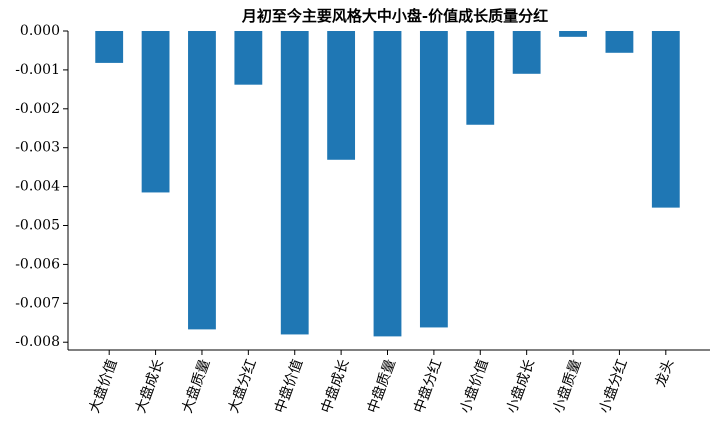 Image resolution: width=720 pixels, height=432 pixels. I want to click on x-tick-label: 中盘分红, so click(427, 386).